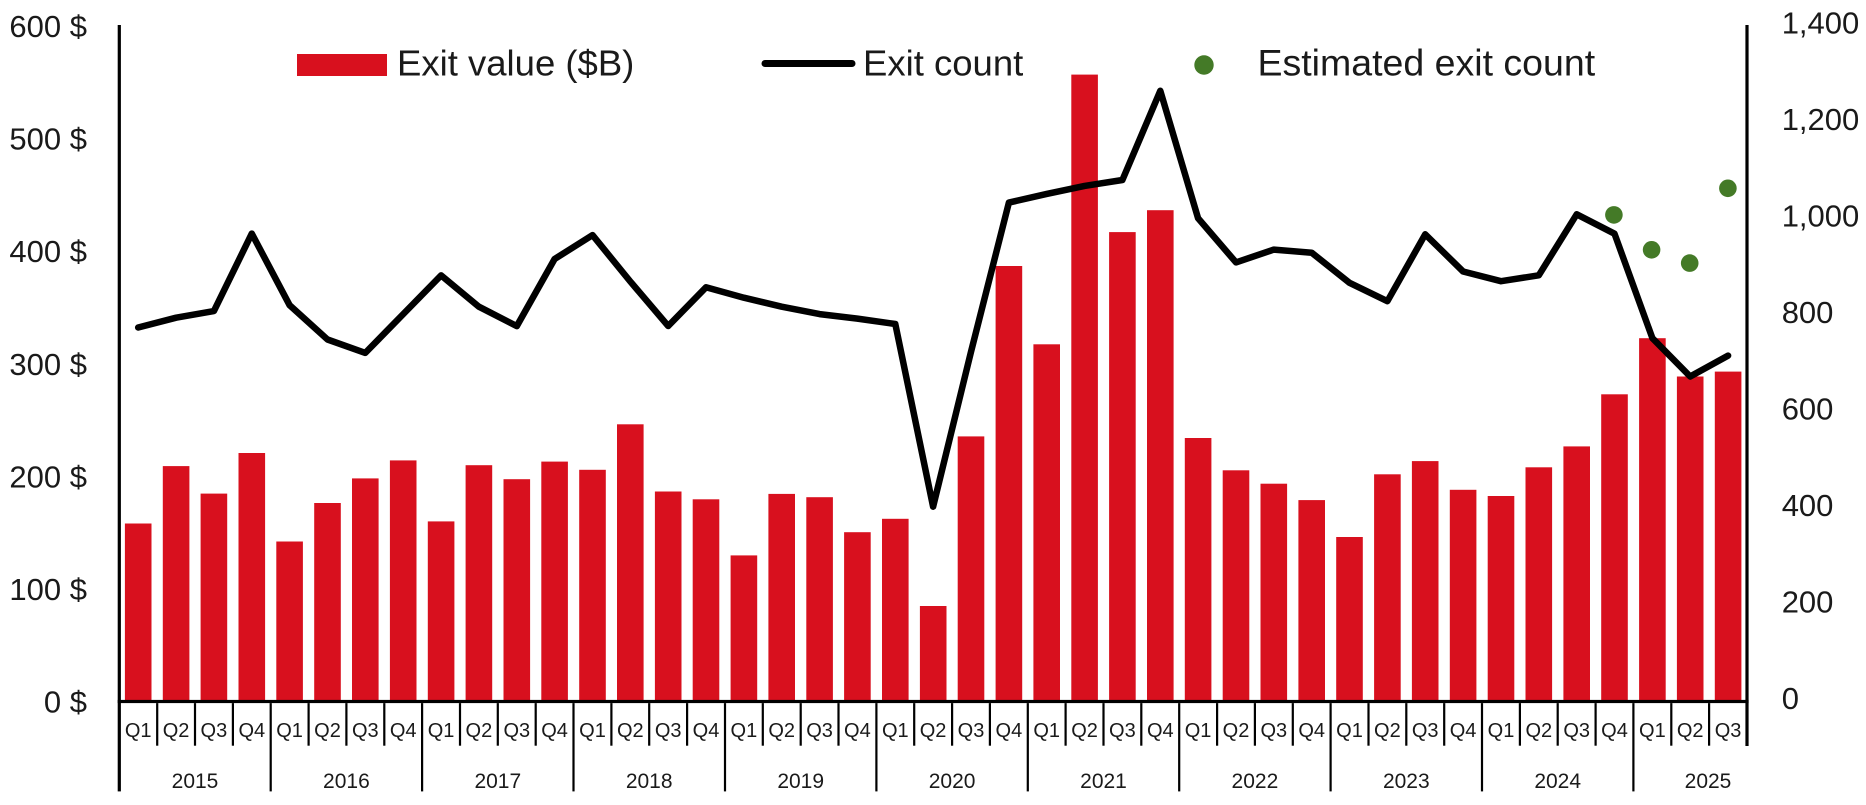 This screenshot has height=805, width=1866. What do you see at coordinates (48, 476) in the screenshot?
I see `svg-text: 200 $` at bounding box center [48, 476].